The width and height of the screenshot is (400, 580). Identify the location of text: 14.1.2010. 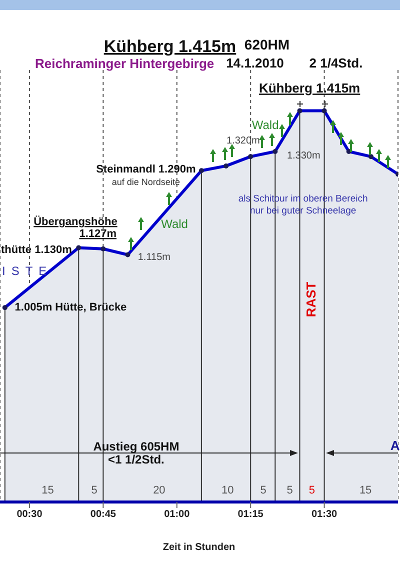
(255, 62).